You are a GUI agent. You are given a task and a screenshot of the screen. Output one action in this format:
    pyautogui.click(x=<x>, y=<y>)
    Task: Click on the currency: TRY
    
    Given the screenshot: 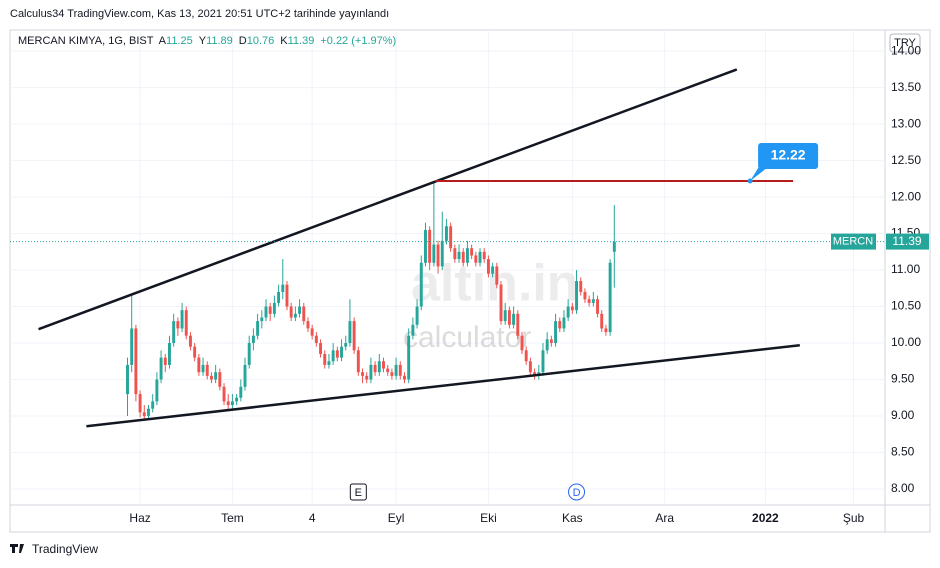 What is the action you would take?
    pyautogui.click(x=905, y=43)
    